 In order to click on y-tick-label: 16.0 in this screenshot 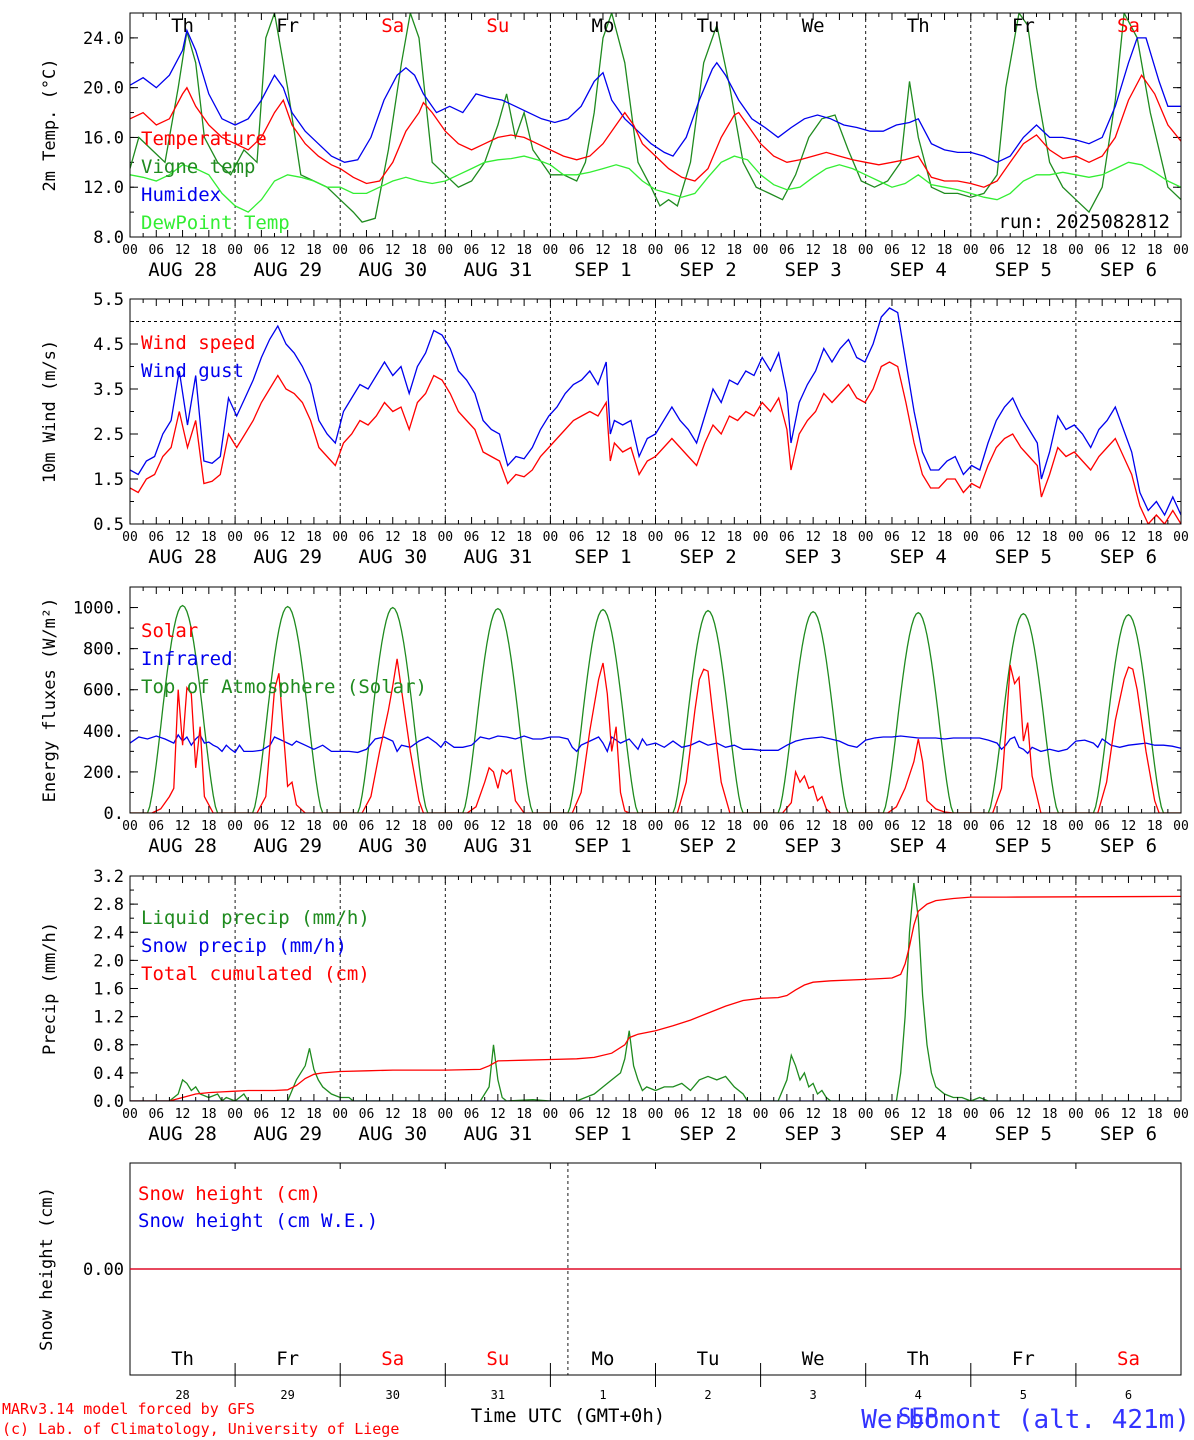, I will do `click(103, 138)`.